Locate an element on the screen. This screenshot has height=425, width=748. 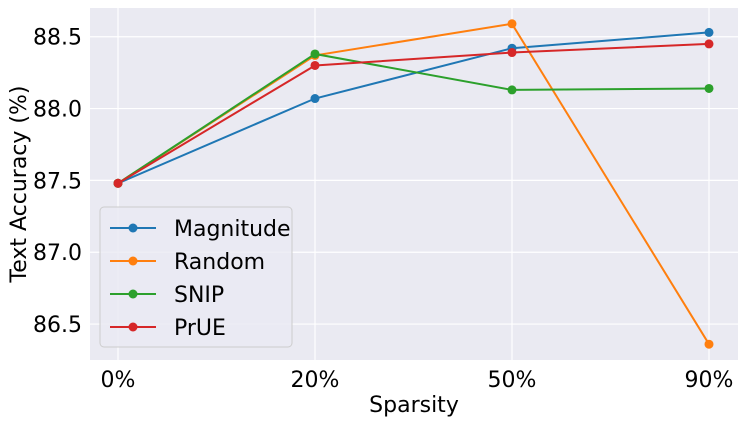
legend-item: Random is located at coordinates (187, 262).